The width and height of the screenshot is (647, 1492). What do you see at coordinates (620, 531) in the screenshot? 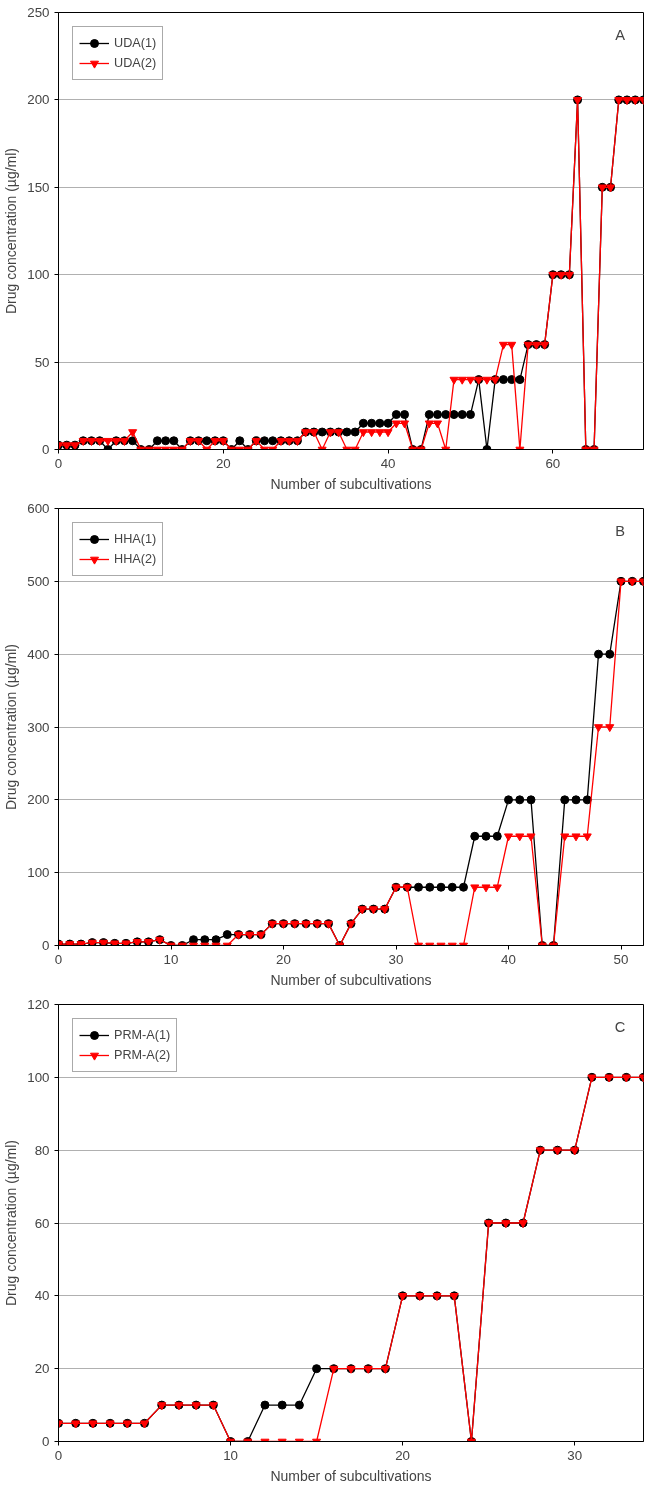
I see `annotation: B` at bounding box center [620, 531].